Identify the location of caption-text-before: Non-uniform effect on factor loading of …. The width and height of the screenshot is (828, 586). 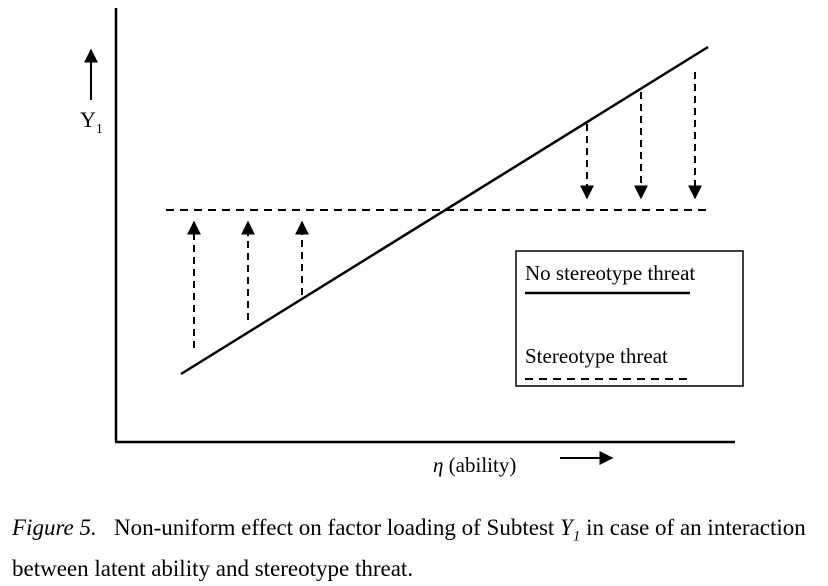
(334, 527).